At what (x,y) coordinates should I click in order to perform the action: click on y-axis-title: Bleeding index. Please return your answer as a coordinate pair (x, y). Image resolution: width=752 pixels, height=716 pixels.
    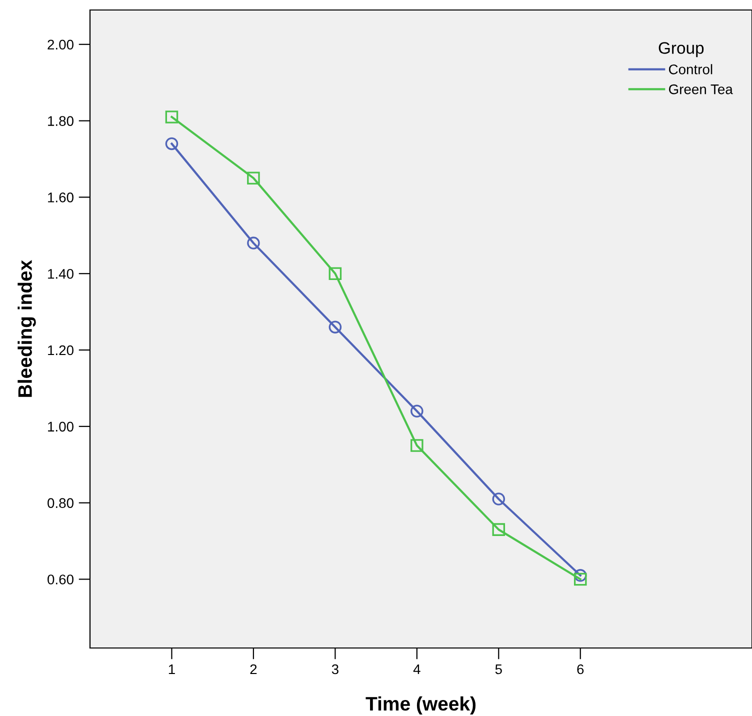
    Looking at the image, I should click on (27, 328).